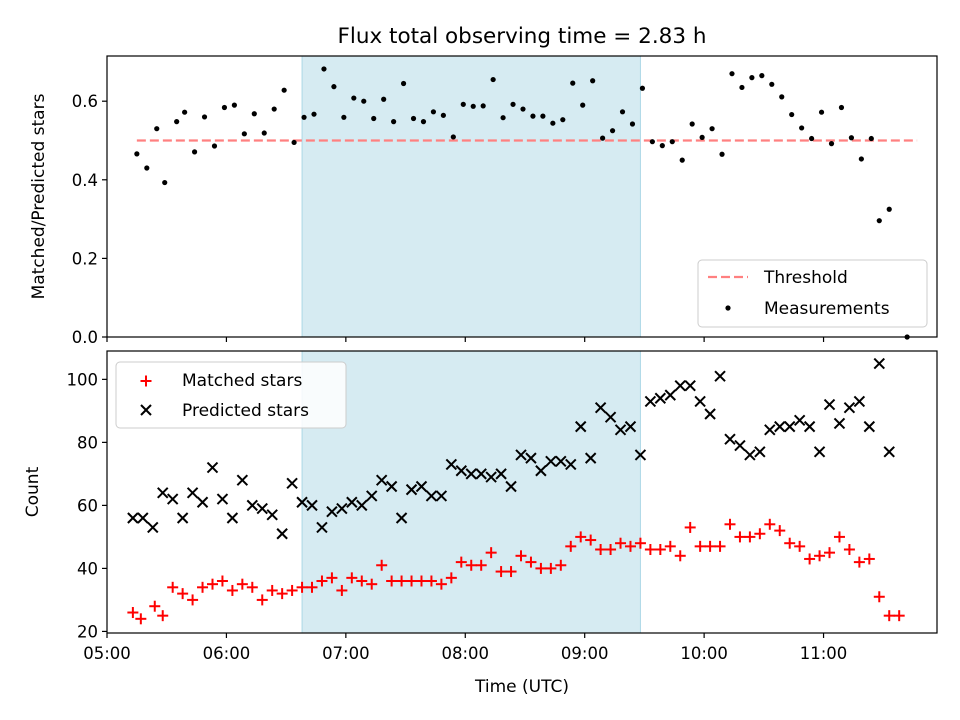 The image size is (960, 720). What do you see at coordinates (282, 534) in the screenshot?
I see `data-point-1-1-15-b` at bounding box center [282, 534].